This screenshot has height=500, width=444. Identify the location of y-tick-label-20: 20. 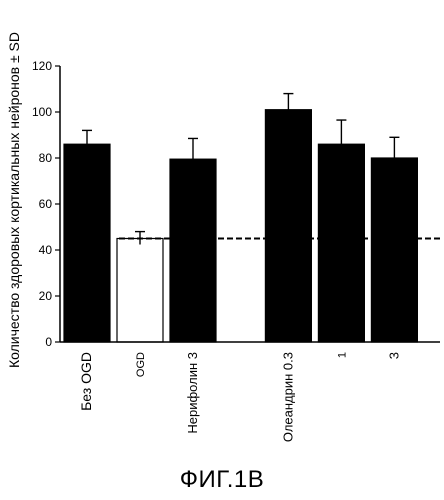
(46, 296).